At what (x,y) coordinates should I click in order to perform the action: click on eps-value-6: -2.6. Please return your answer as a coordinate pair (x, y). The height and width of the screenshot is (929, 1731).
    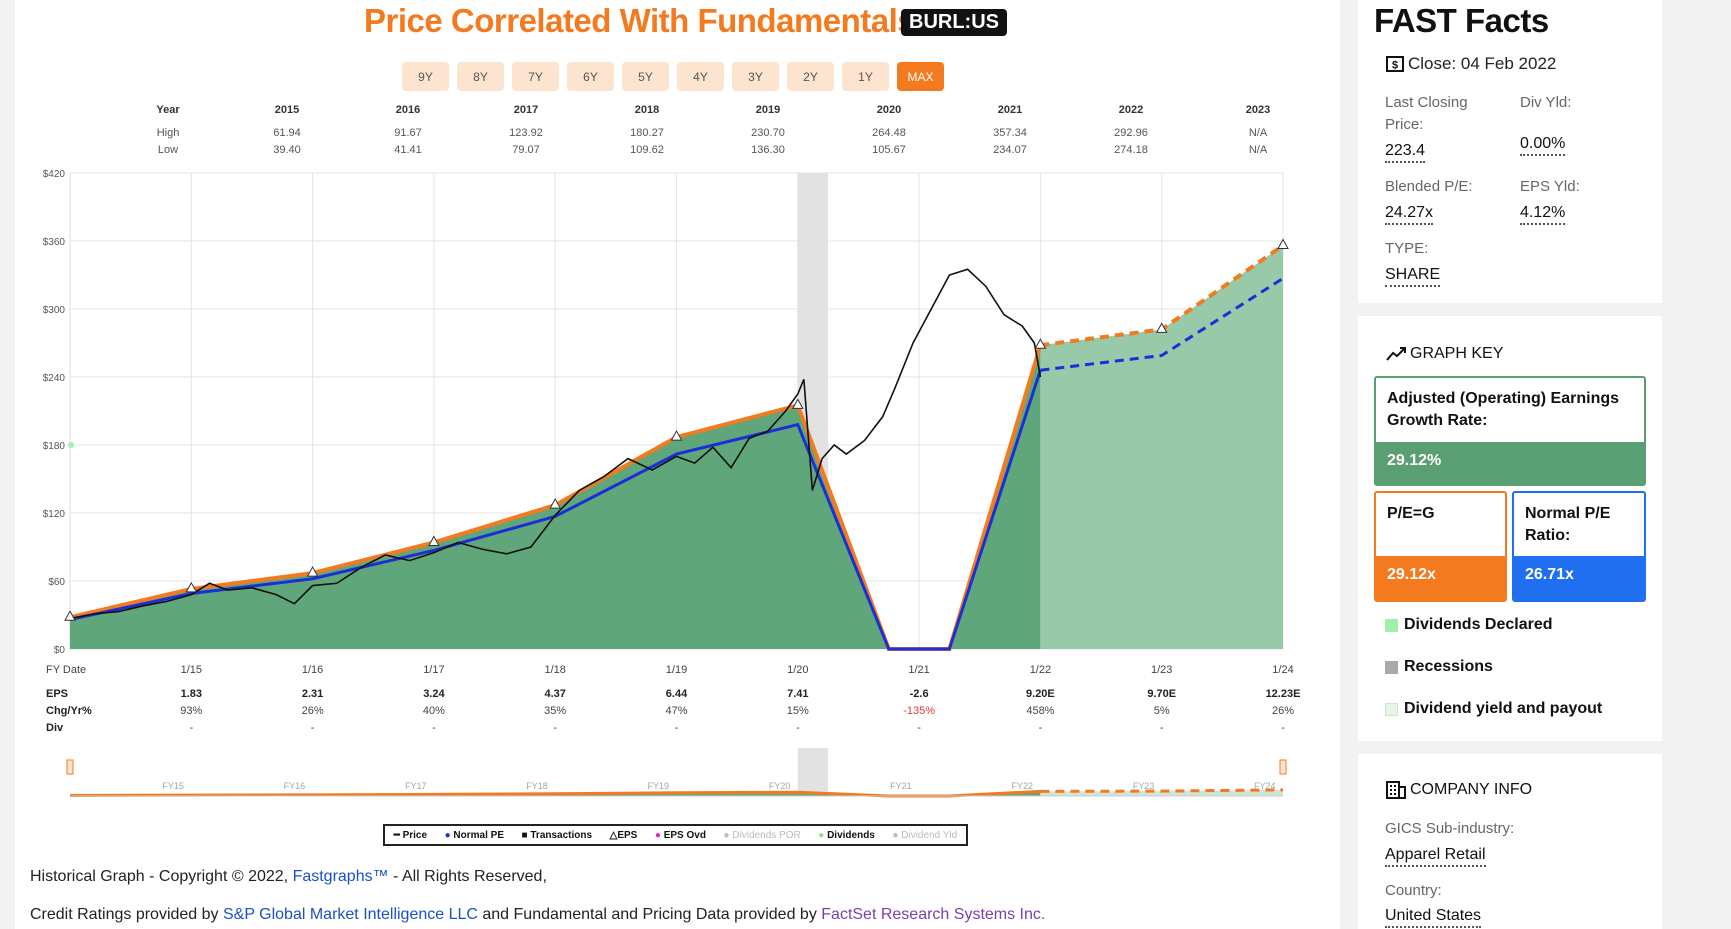
    Looking at the image, I should click on (919, 694).